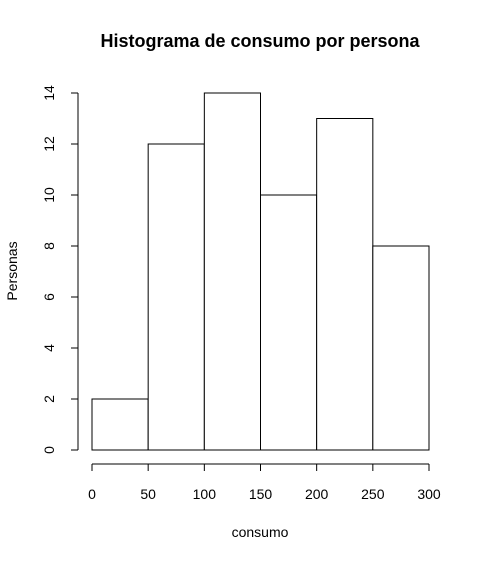 The width and height of the screenshot is (483, 567). What do you see at coordinates (148, 494) in the screenshot?
I see `x-tick-label: 50` at bounding box center [148, 494].